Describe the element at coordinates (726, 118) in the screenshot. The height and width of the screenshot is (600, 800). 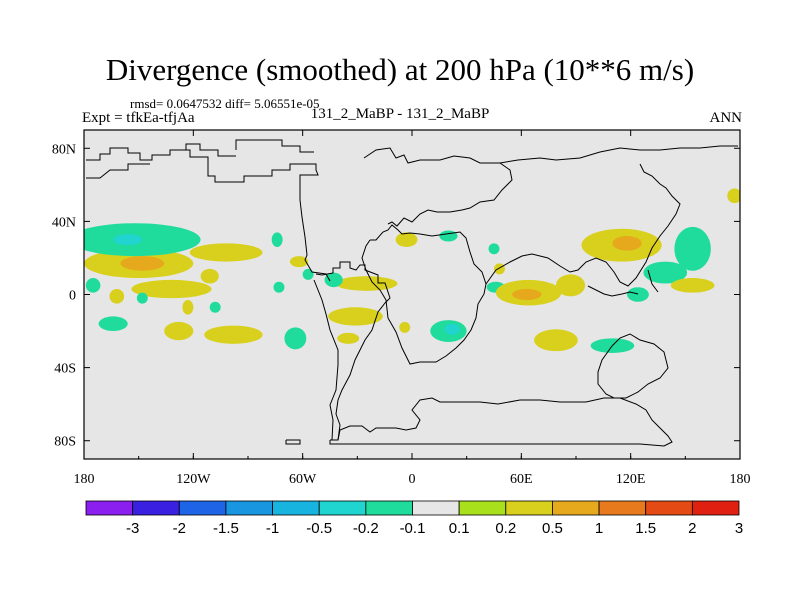
I see `season-label: ANN` at that location.